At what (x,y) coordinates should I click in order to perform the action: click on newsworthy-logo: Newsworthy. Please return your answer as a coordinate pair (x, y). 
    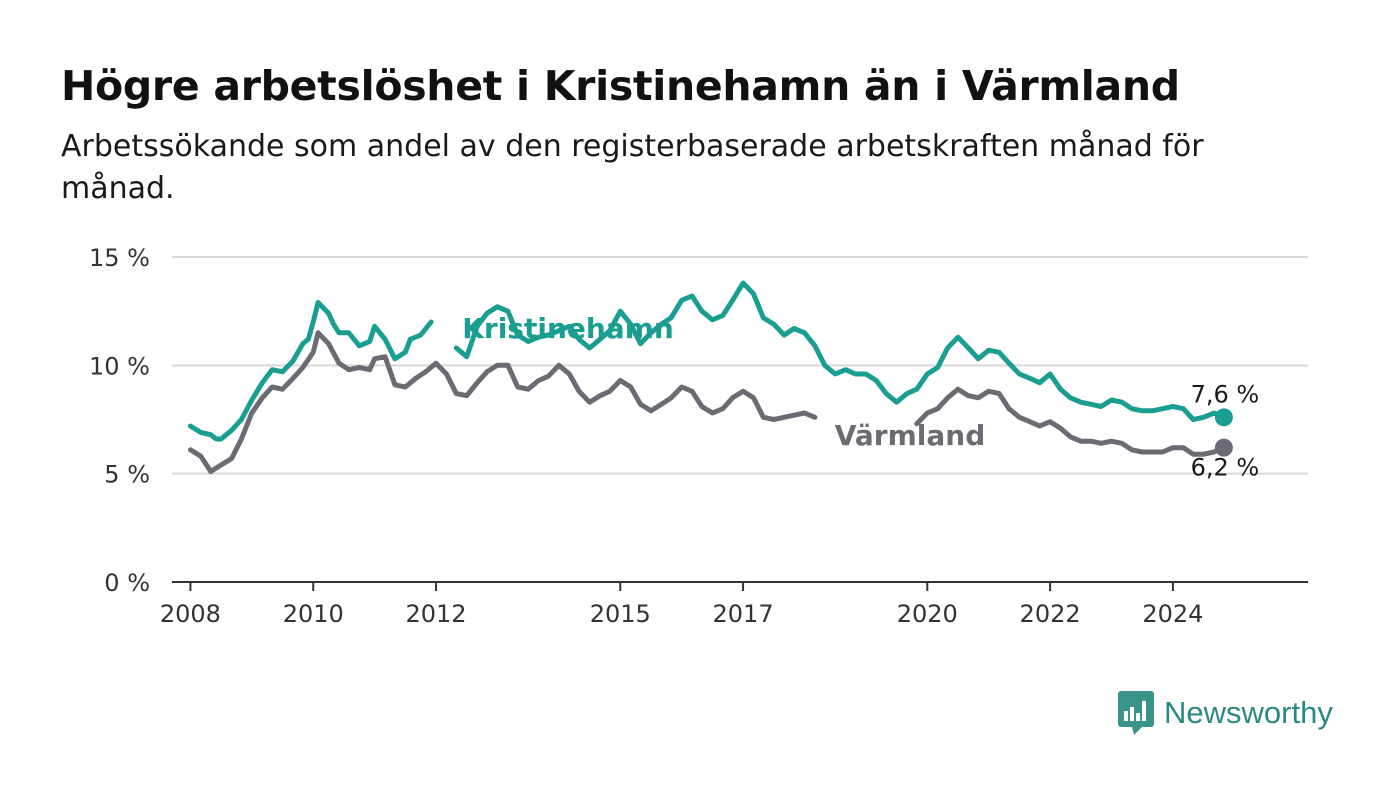
    Looking at the image, I should click on (1225, 713).